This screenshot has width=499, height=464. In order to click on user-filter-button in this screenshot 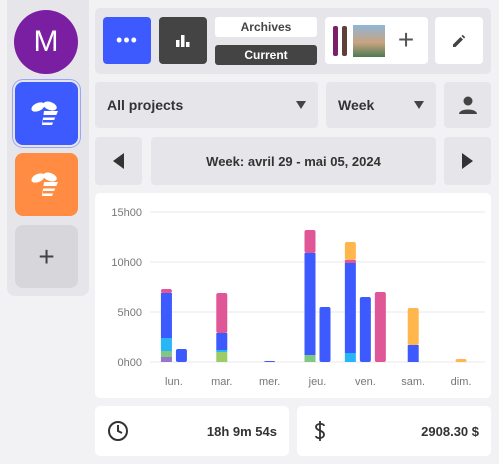, I will do `click(467, 105)`.